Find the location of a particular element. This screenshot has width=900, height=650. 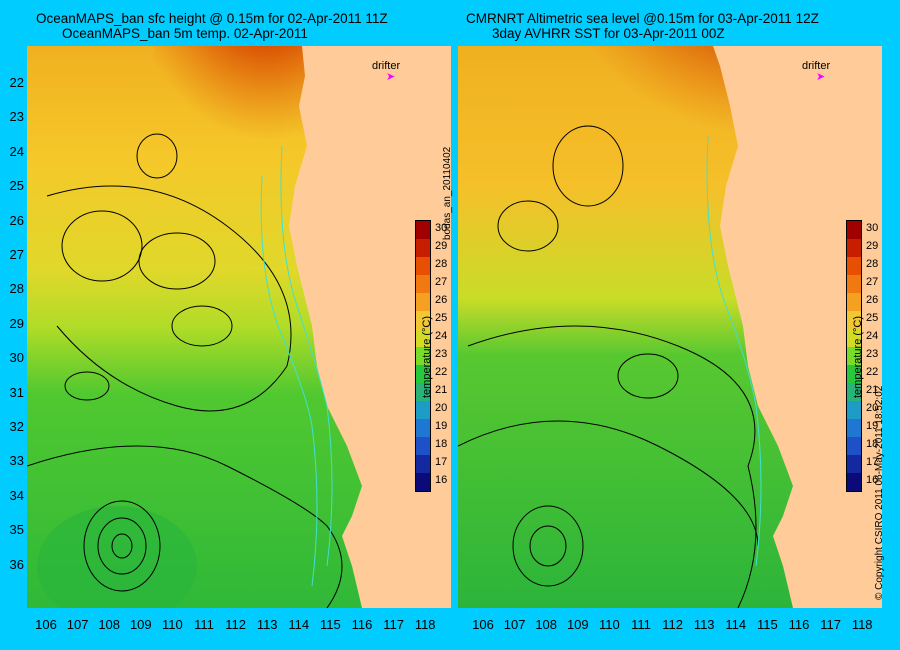

x-tick-label: 116 is located at coordinates (362, 624).